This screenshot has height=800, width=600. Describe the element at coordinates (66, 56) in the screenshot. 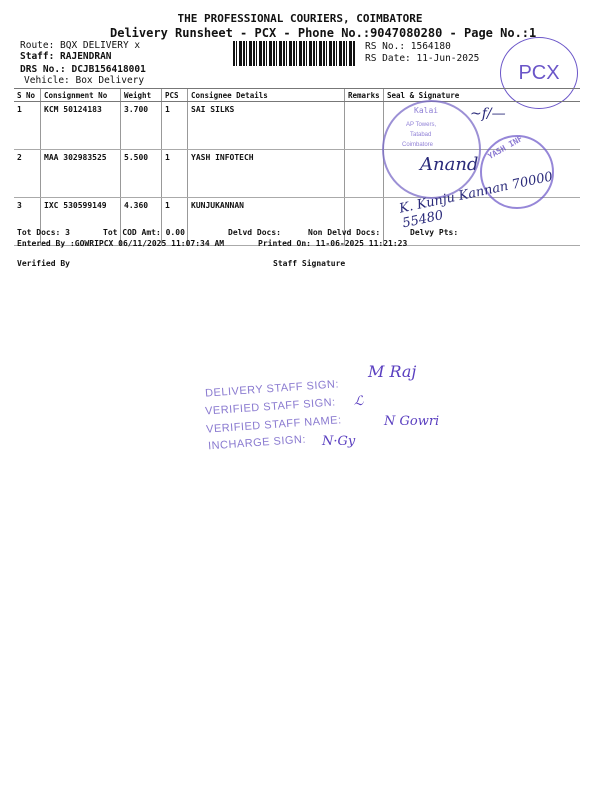

I see `staff: Staff: RAJENDRAN` at that location.